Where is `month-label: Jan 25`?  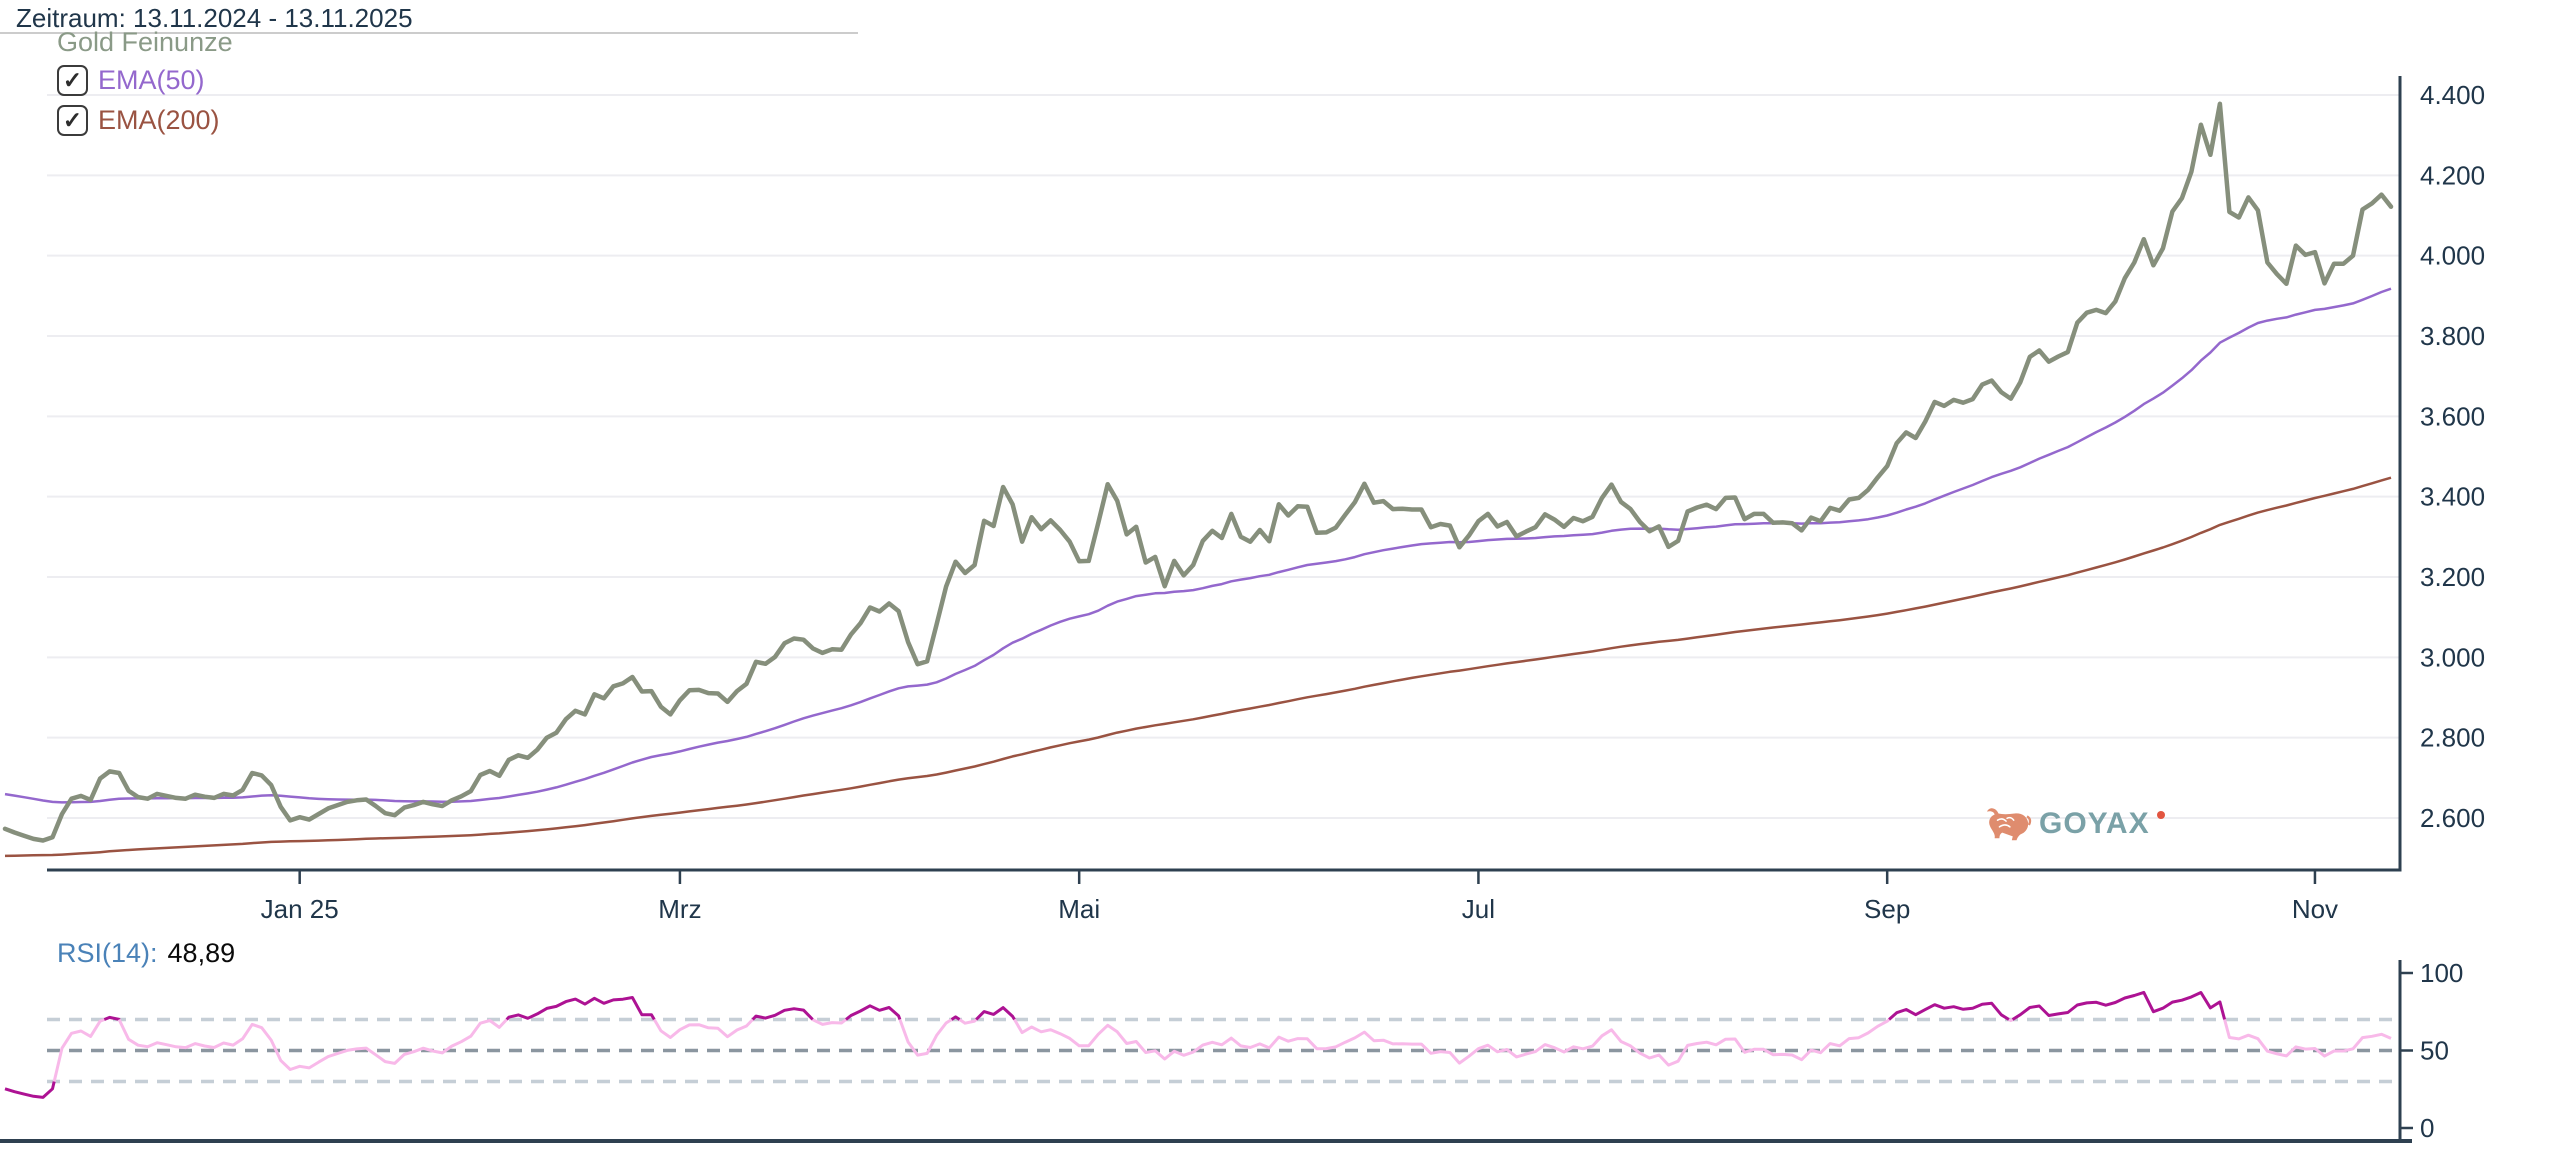
month-label: Jan 25 is located at coordinates (300, 909).